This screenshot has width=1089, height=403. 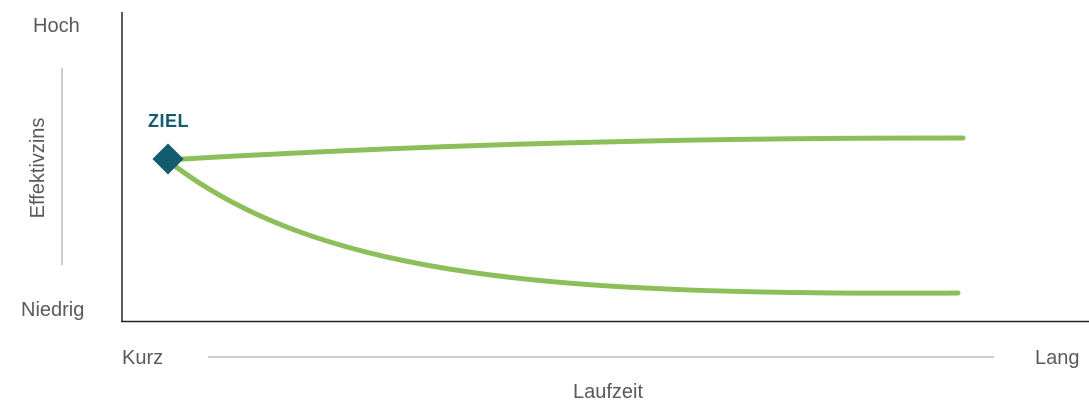 I want to click on target-label: ZIEL, so click(x=168, y=121).